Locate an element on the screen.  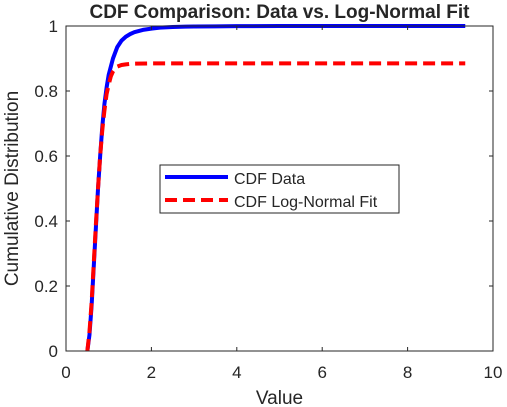
y-tick-label: 0.4 is located at coordinates (46, 221).